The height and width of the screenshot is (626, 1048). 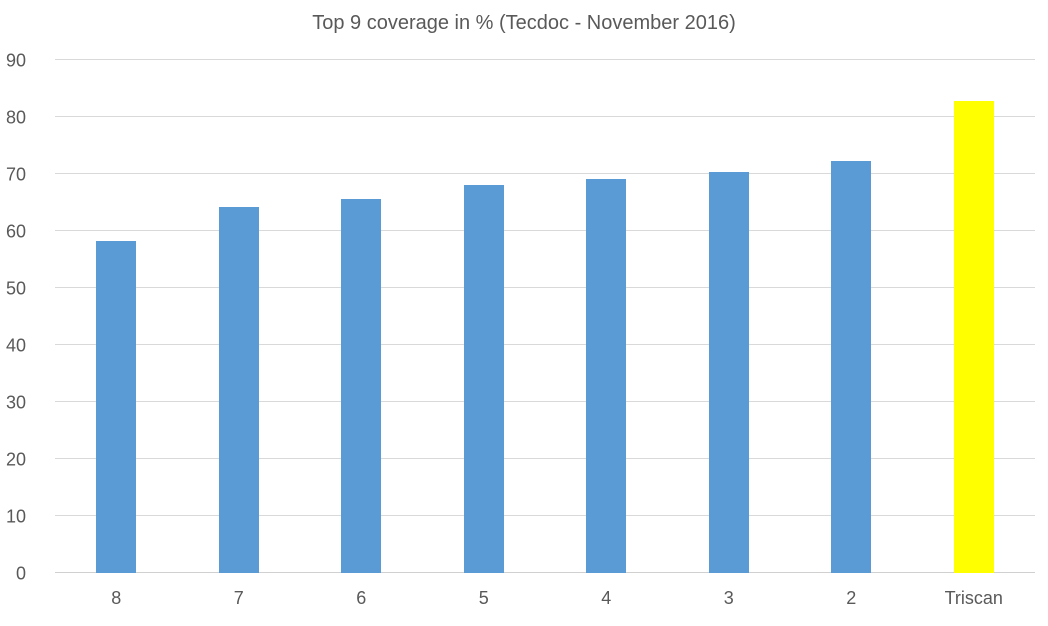 I want to click on y-tick-label: 30, so click(x=15, y=402).